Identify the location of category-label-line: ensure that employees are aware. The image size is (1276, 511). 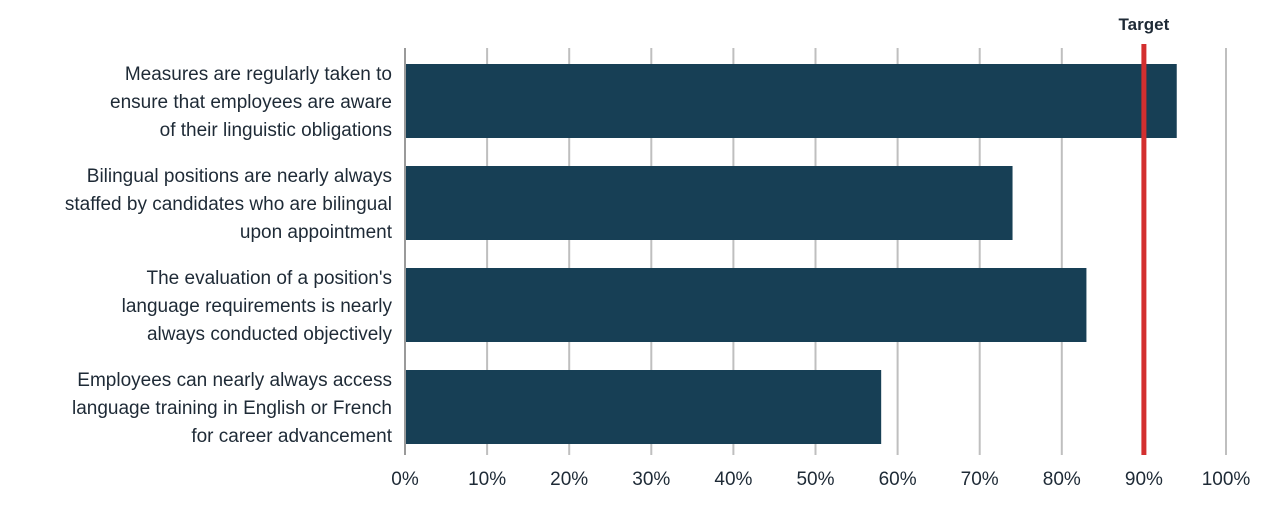
(251, 102).